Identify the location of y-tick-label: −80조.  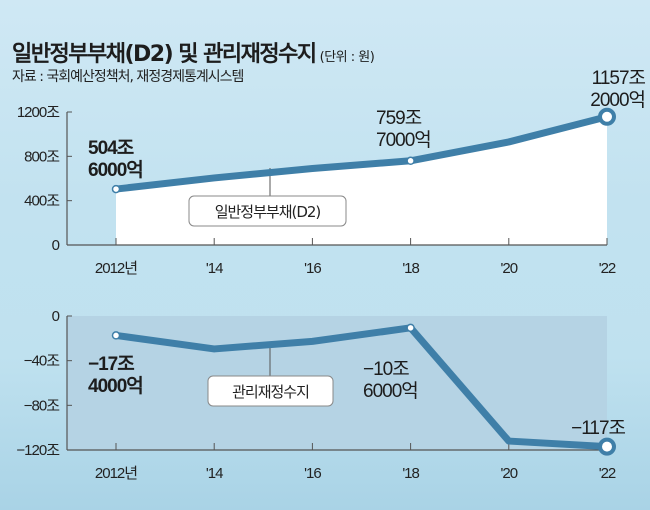
(42, 405).